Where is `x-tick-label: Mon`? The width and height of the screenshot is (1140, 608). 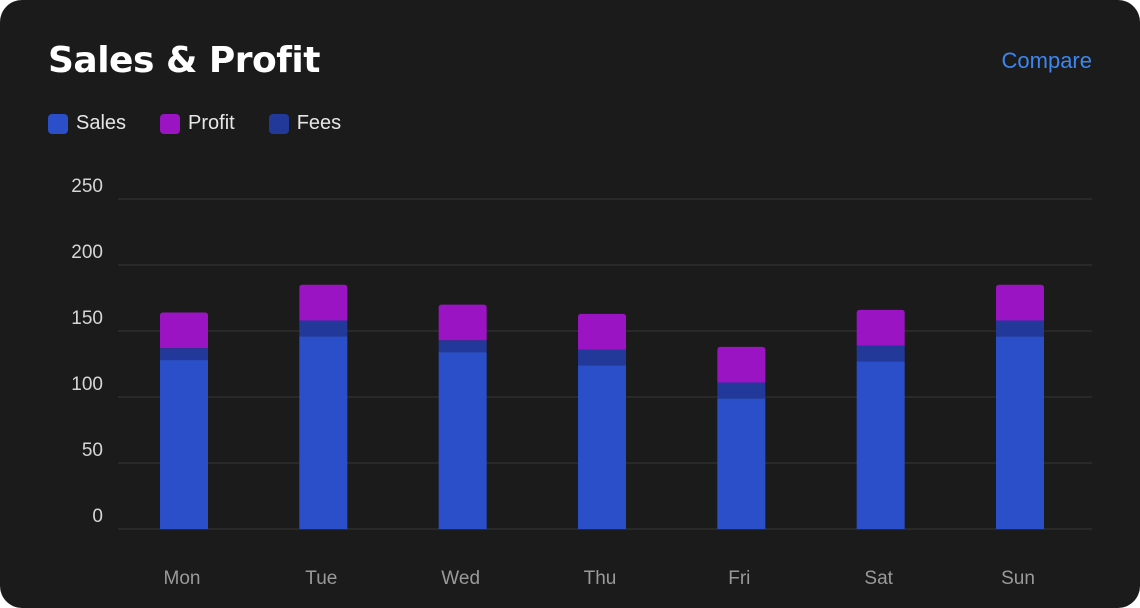
x-tick-label: Mon is located at coordinates (182, 578).